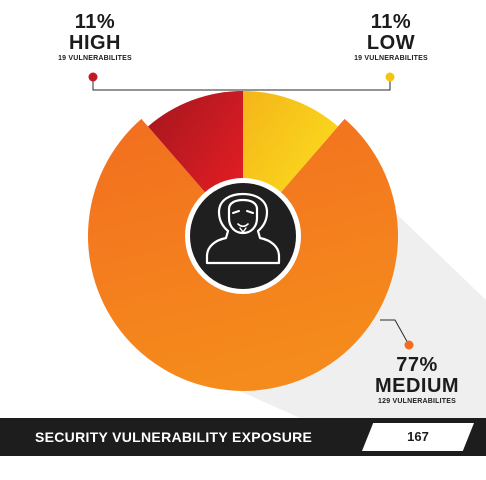  I want to click on high-percent: 11%, so click(95, 22).